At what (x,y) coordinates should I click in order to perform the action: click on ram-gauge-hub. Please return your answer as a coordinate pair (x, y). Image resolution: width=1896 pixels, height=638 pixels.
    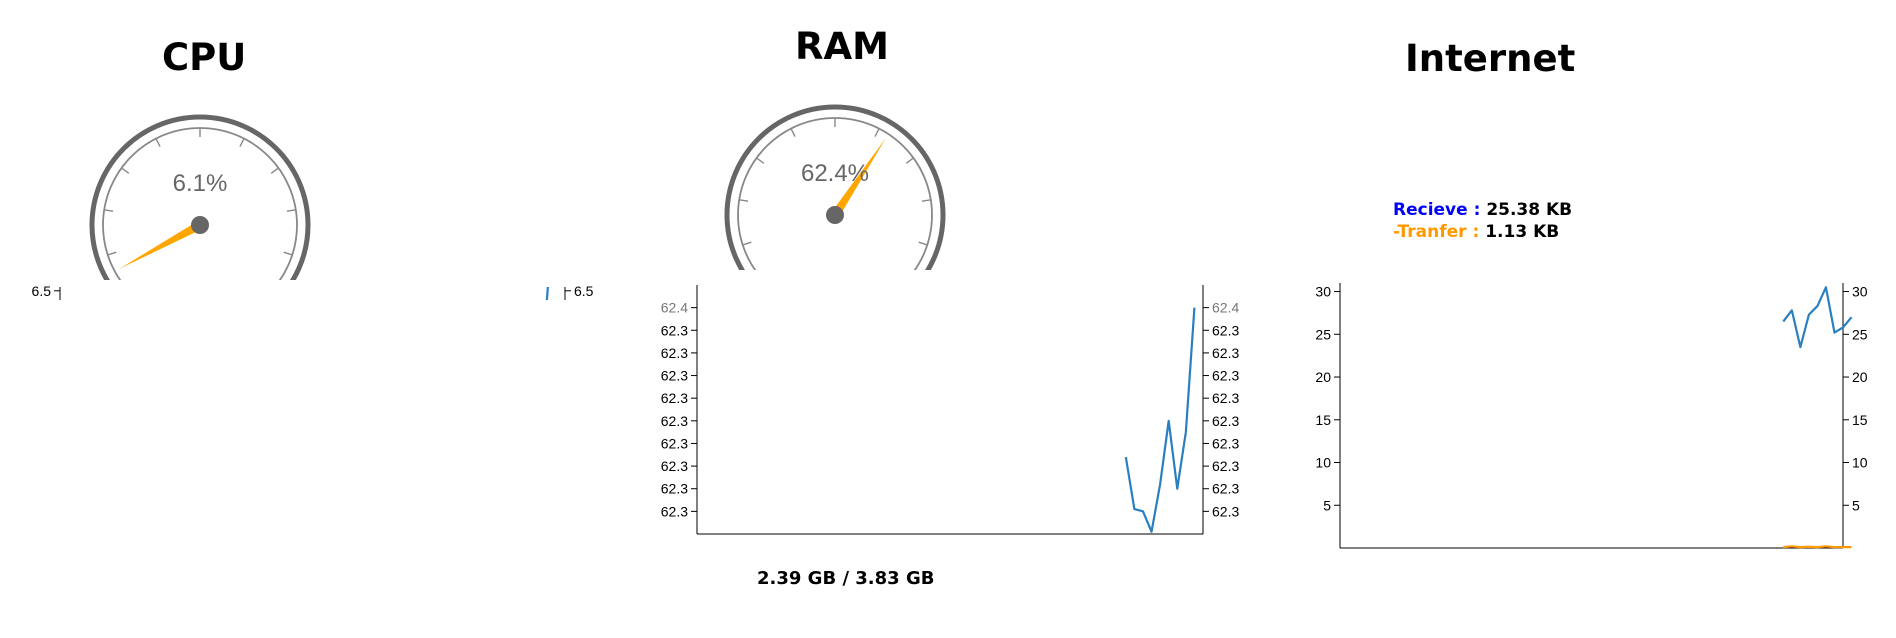
    Looking at the image, I should click on (835, 215).